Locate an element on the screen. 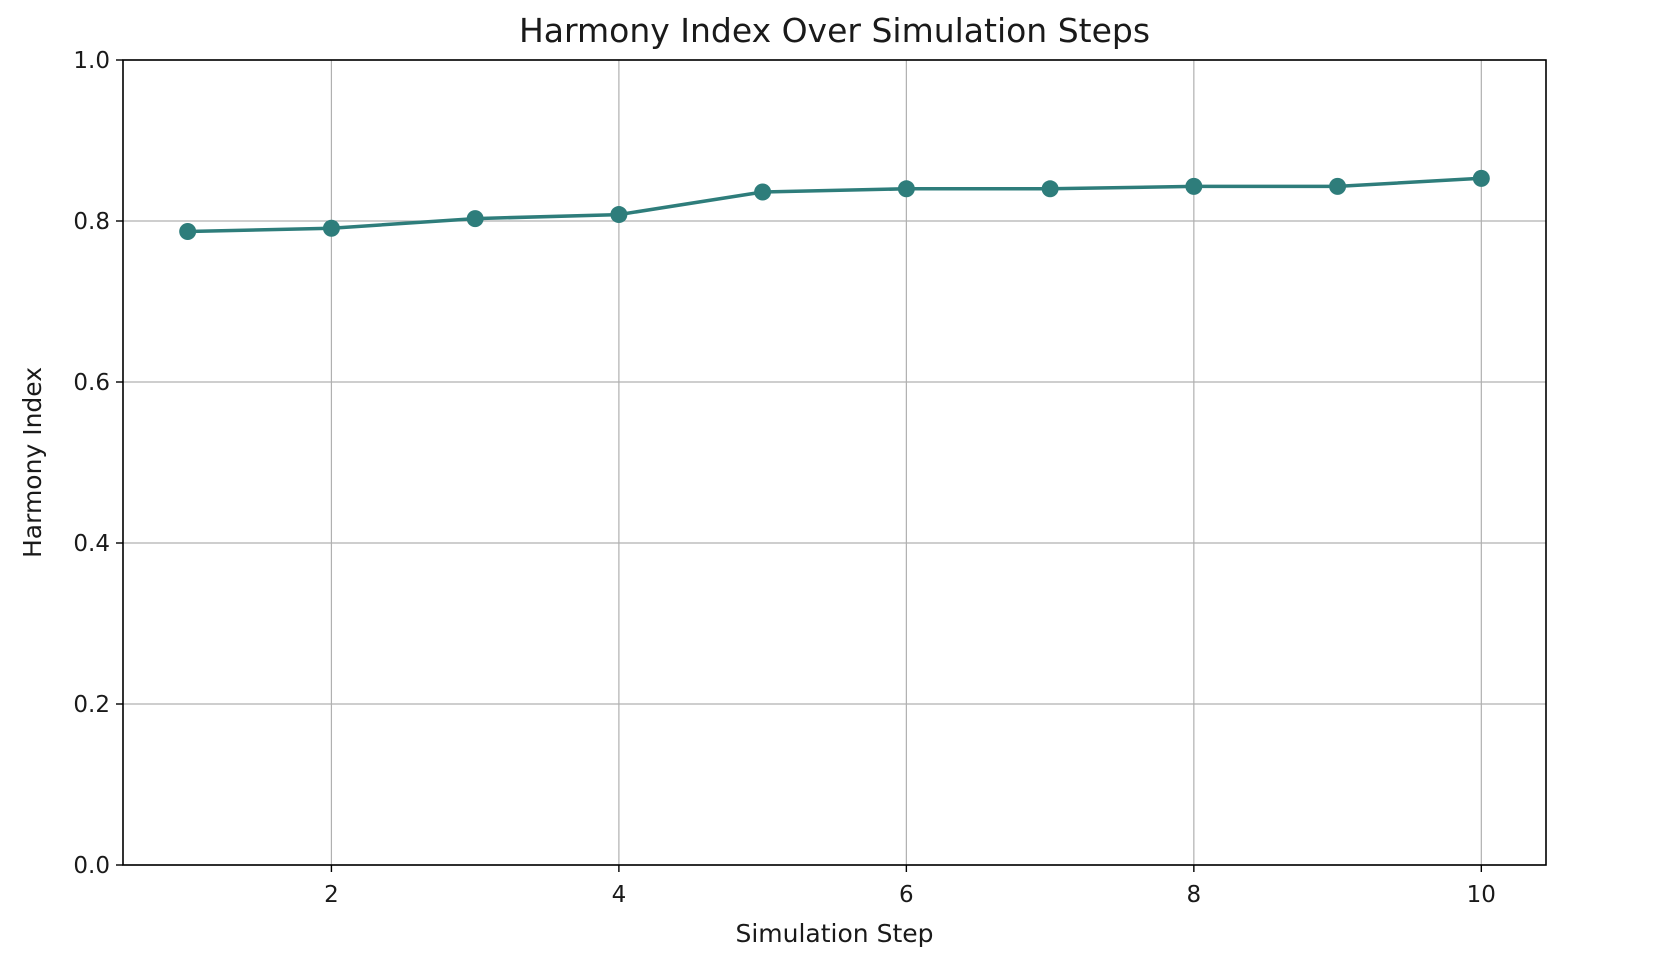 This screenshot has height=954, width=1680. series-layer is located at coordinates (834, 204).